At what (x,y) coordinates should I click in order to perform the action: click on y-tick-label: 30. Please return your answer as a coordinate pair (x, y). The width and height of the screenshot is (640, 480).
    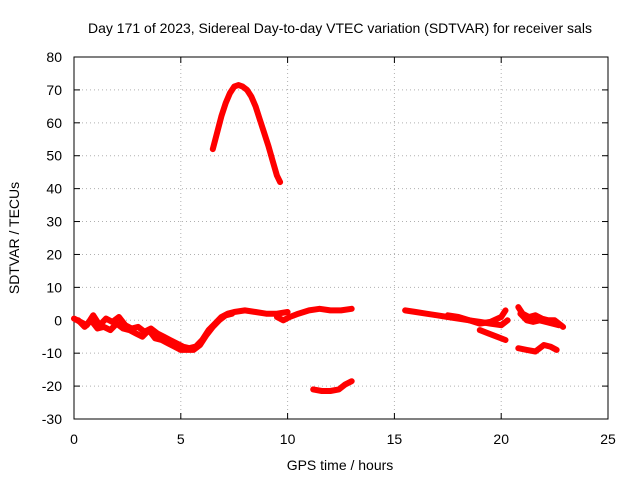
    Looking at the image, I should click on (54, 222).